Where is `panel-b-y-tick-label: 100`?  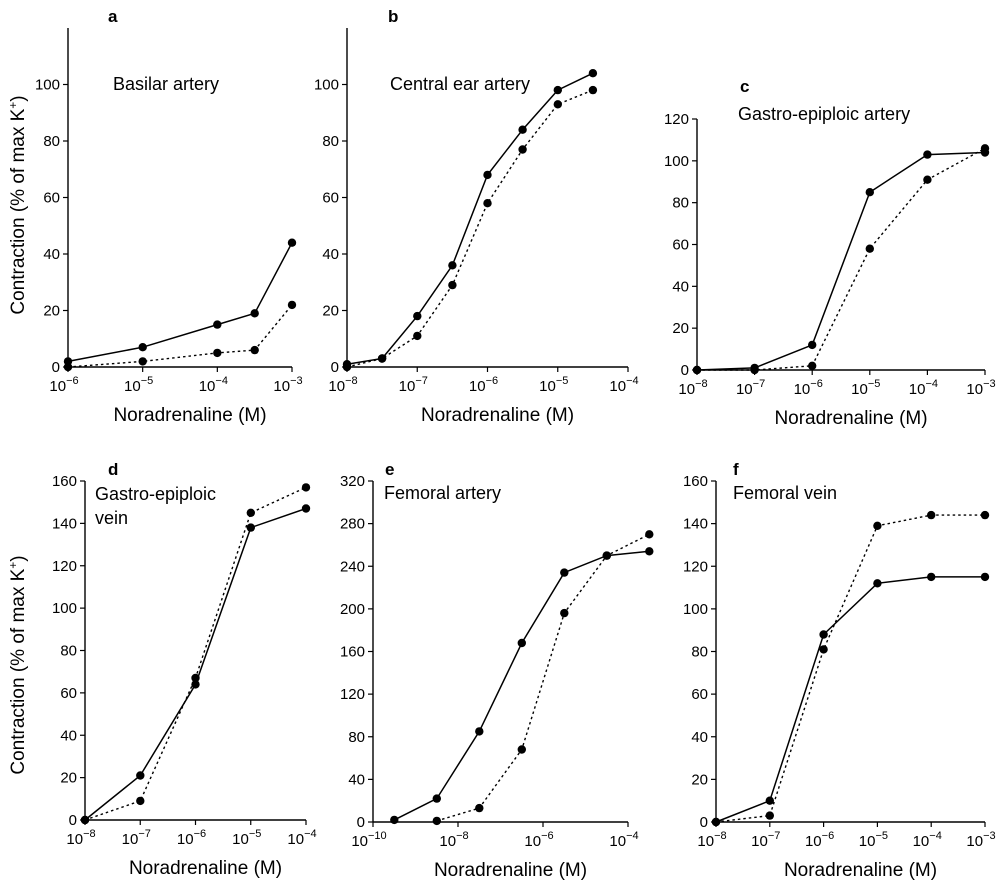 panel-b-y-tick-label: 100 is located at coordinates (326, 85).